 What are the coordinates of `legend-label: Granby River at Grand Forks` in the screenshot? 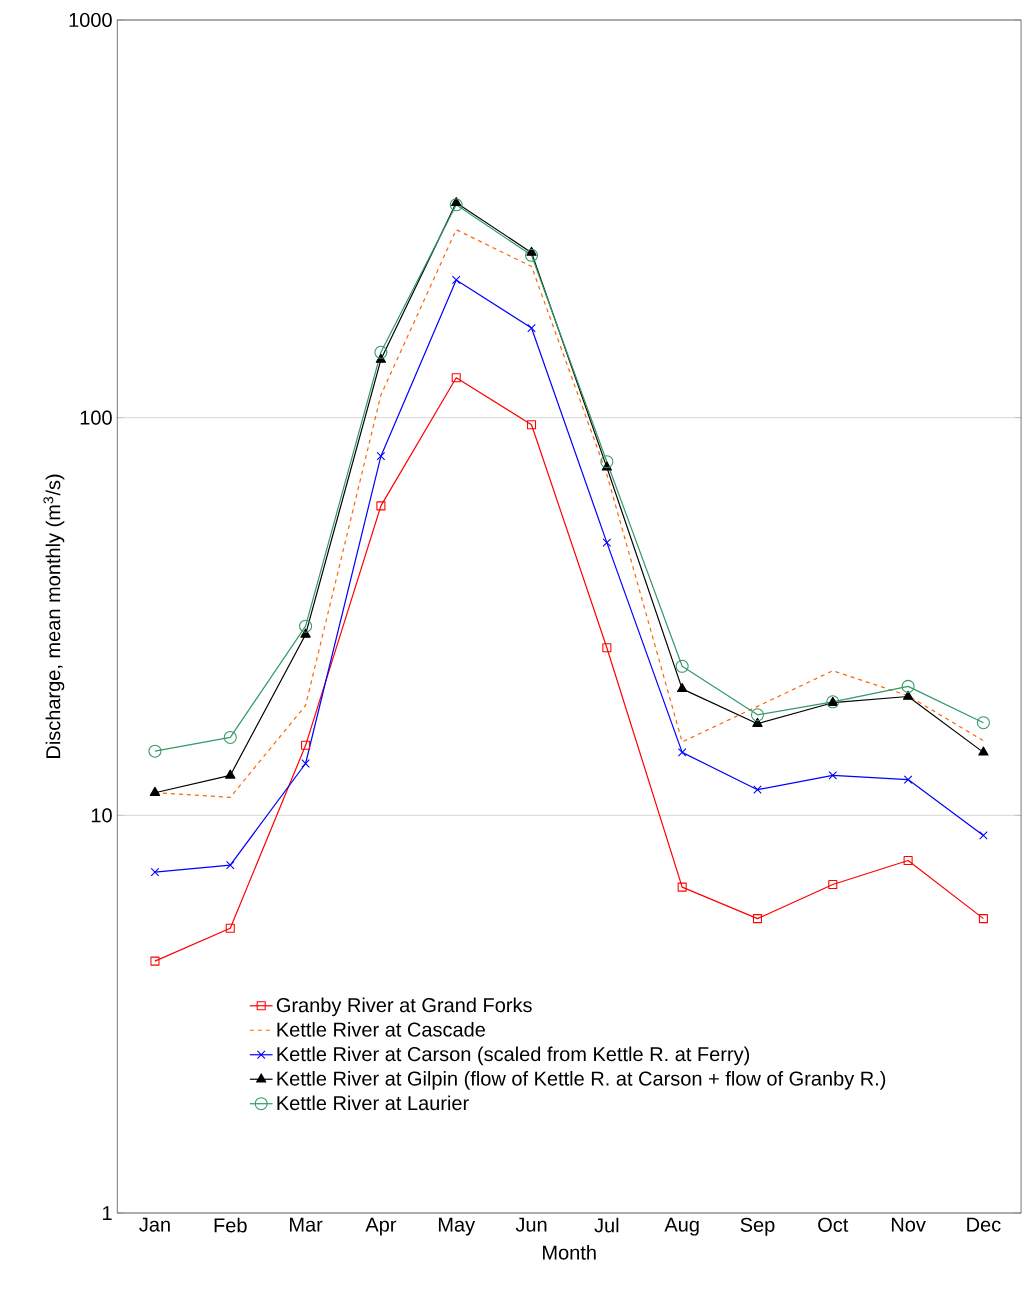 It's located at (404, 1007).